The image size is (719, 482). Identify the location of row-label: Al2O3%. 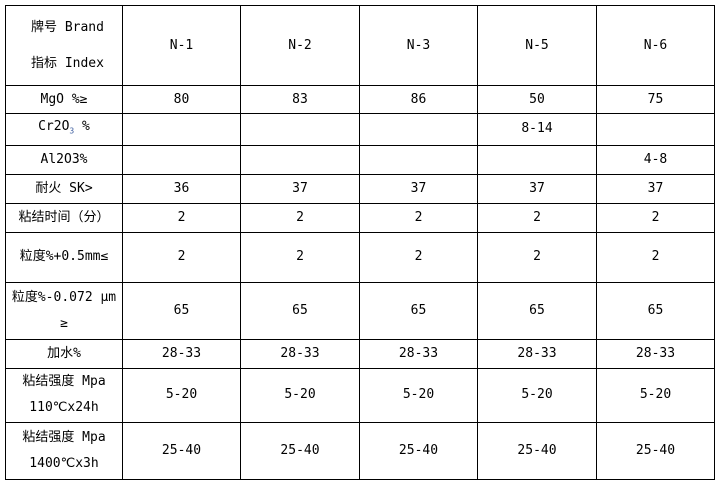
(64, 159).